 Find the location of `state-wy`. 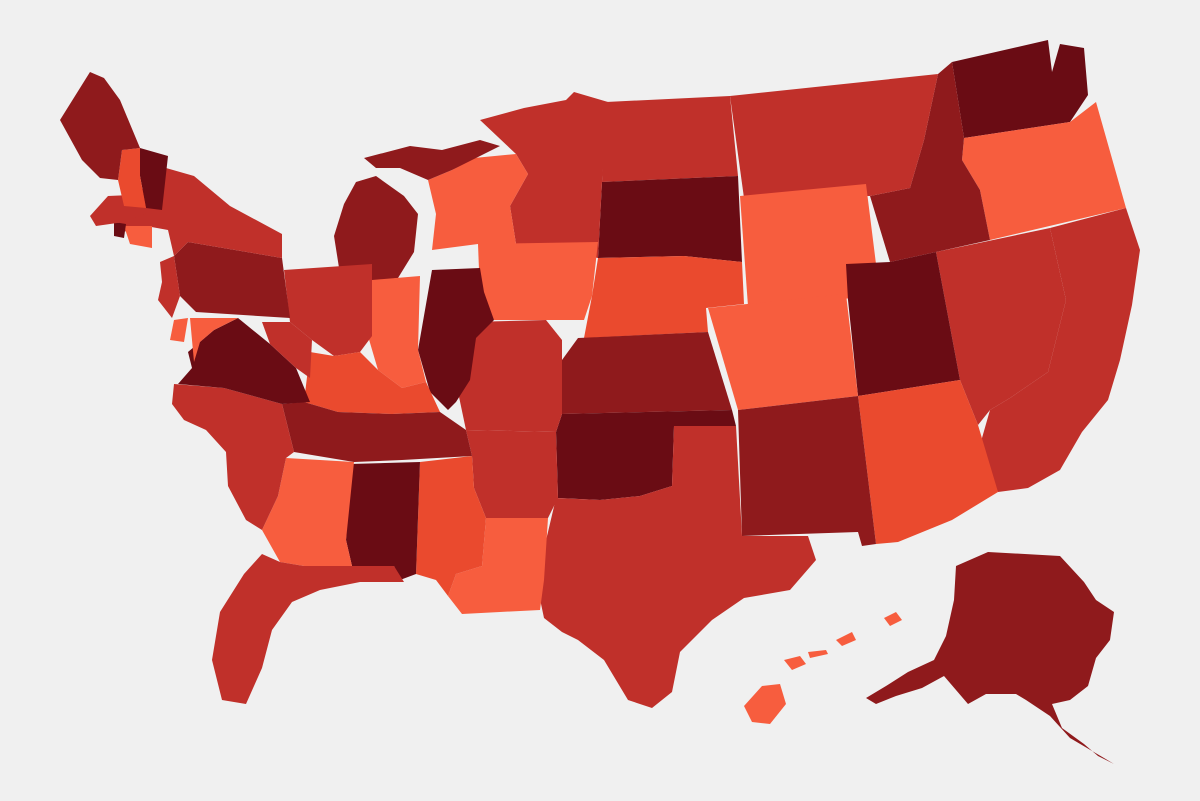

state-wy is located at coordinates (810, 245).